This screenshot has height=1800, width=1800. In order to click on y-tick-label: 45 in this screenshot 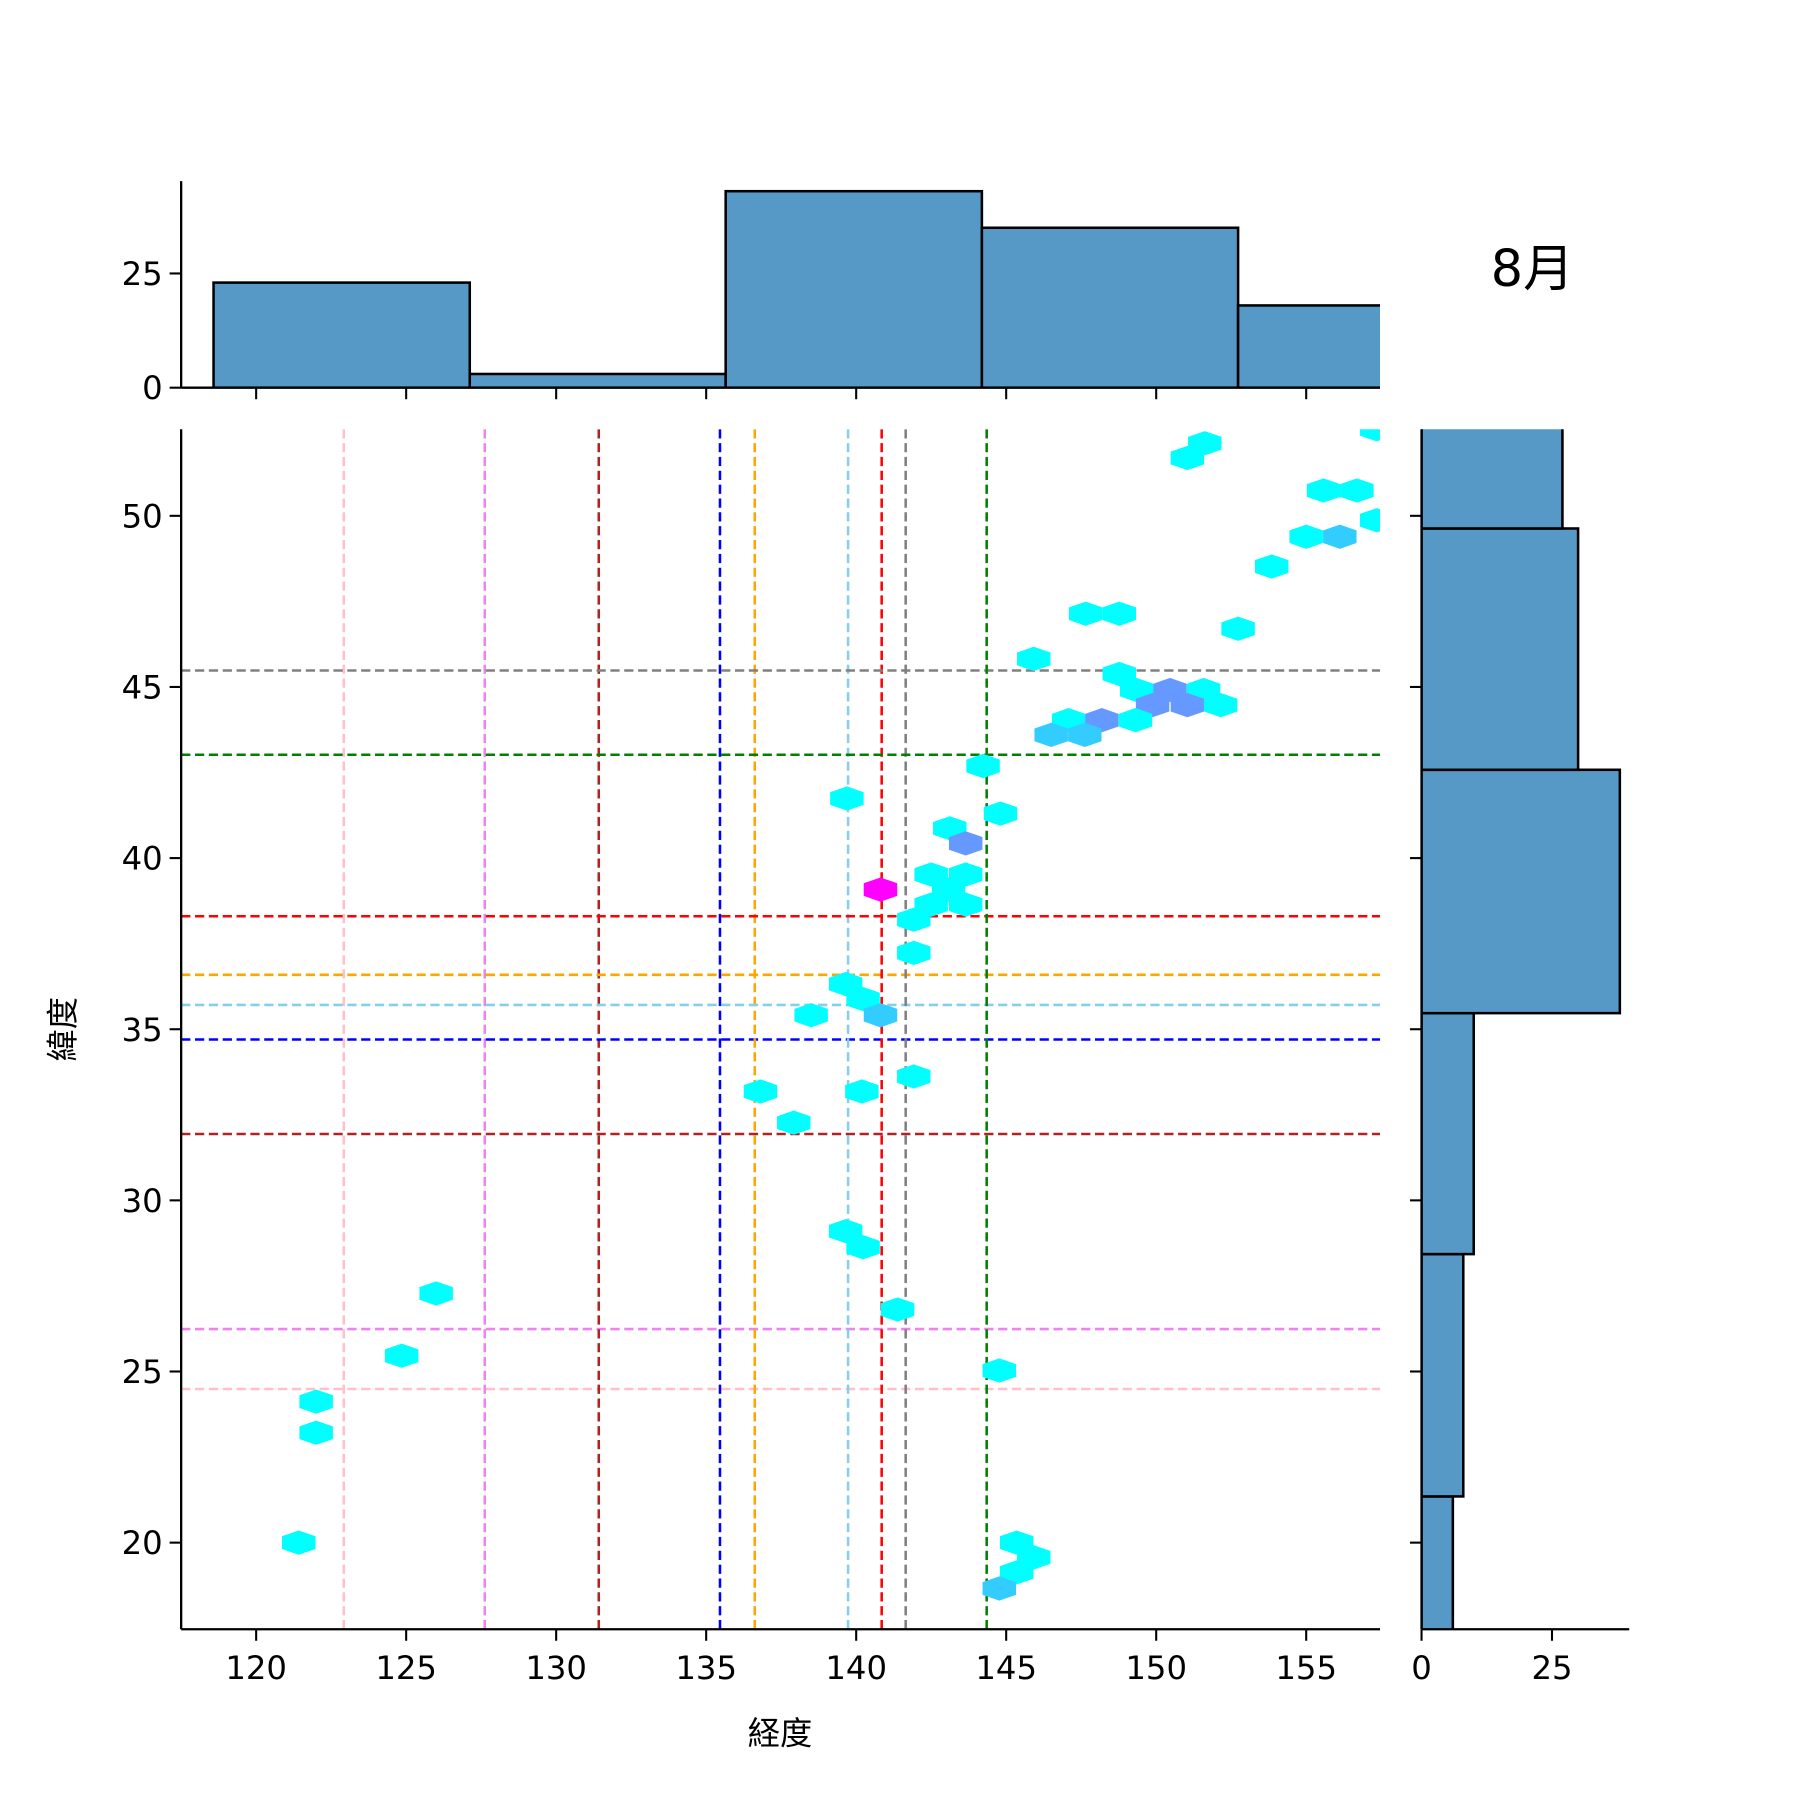, I will do `click(142, 687)`.